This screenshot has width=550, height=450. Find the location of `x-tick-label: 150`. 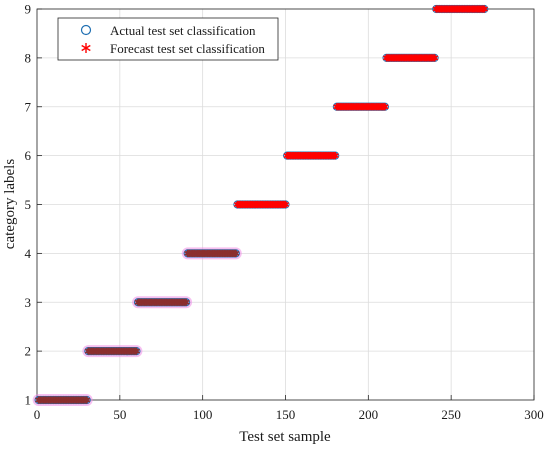

x-tick-label: 150 is located at coordinates (286, 414).